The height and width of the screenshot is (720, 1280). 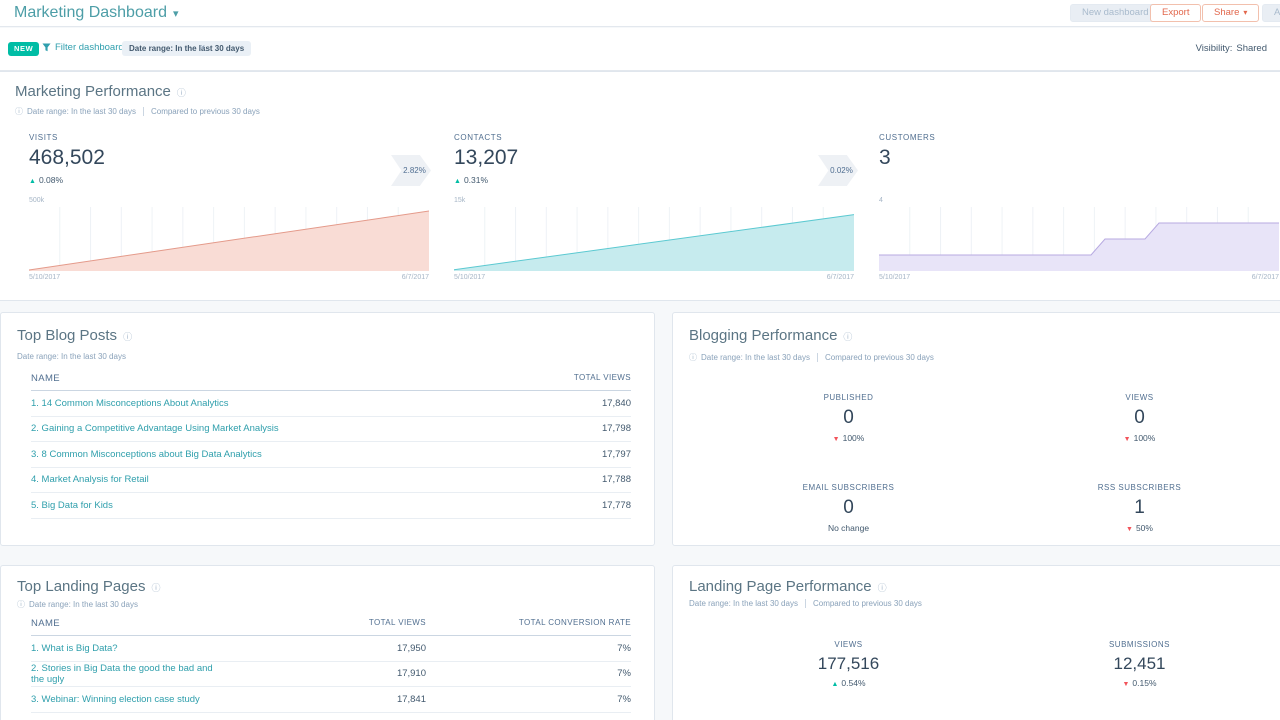 I want to click on metric-delta: ▲ 0.08%, so click(x=46, y=180).